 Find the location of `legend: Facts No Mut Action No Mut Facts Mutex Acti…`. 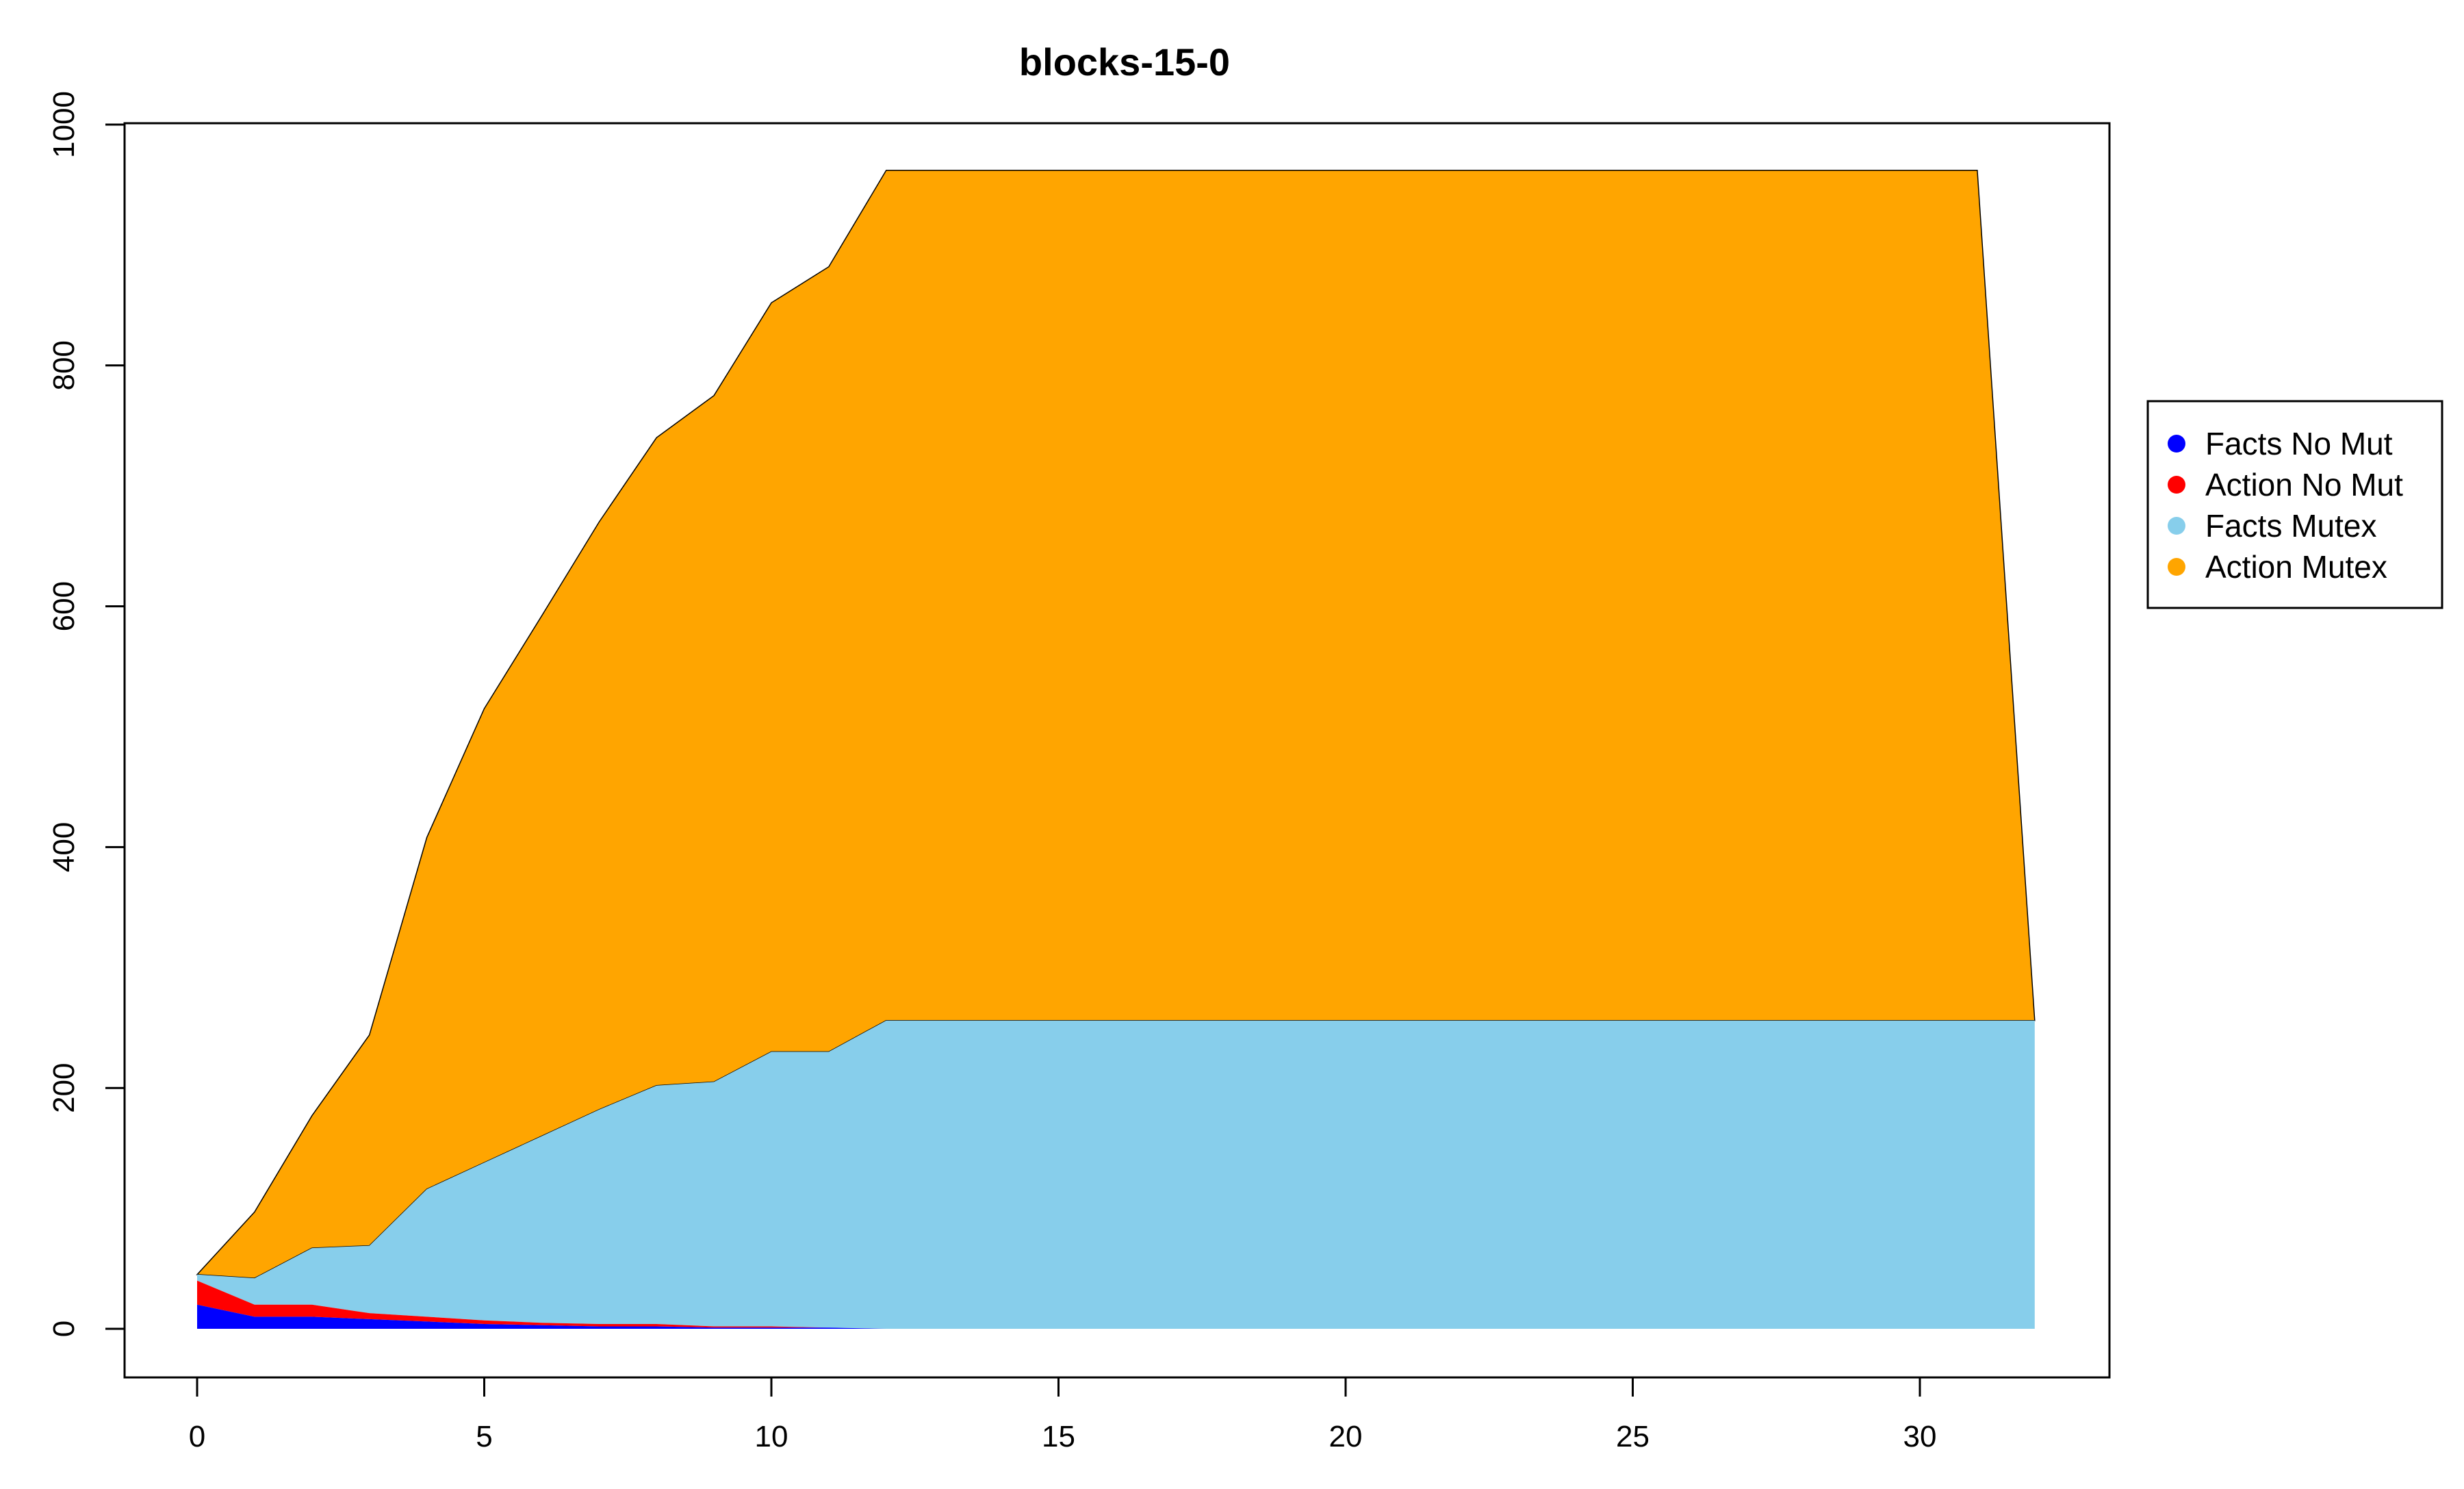

legend: Facts No Mut Action No Mut Facts Mutex Acti… is located at coordinates (2294, 504).